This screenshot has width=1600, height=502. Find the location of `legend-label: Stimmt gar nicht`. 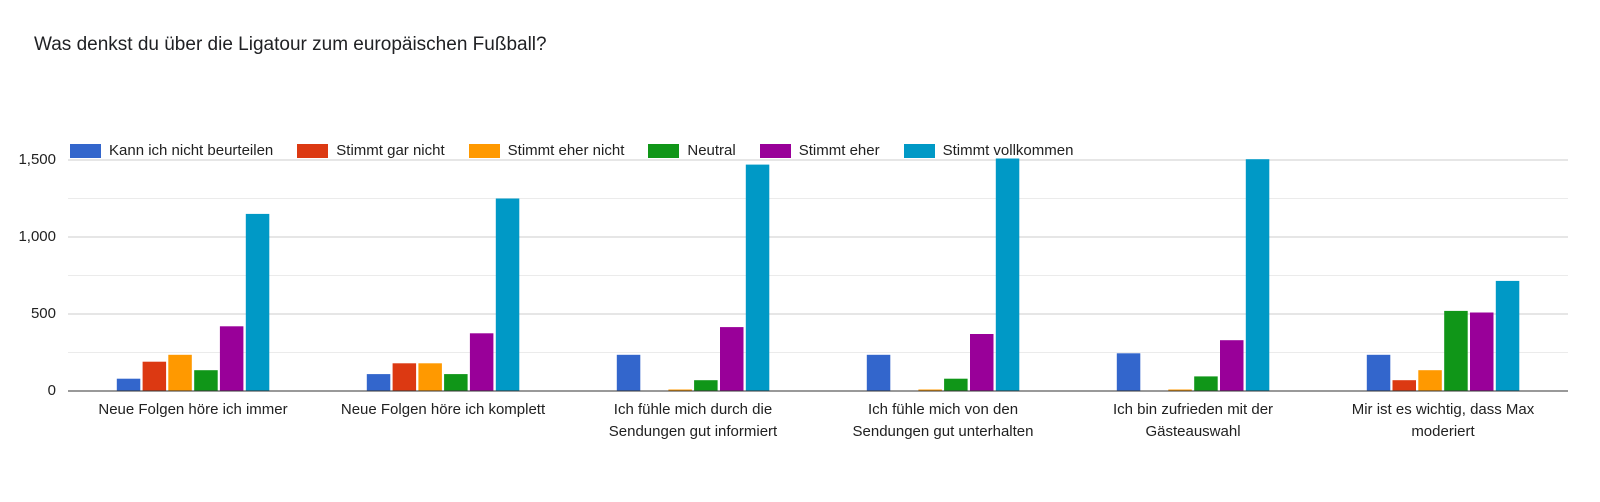

legend-label: Stimmt gar nicht is located at coordinates (390, 150).